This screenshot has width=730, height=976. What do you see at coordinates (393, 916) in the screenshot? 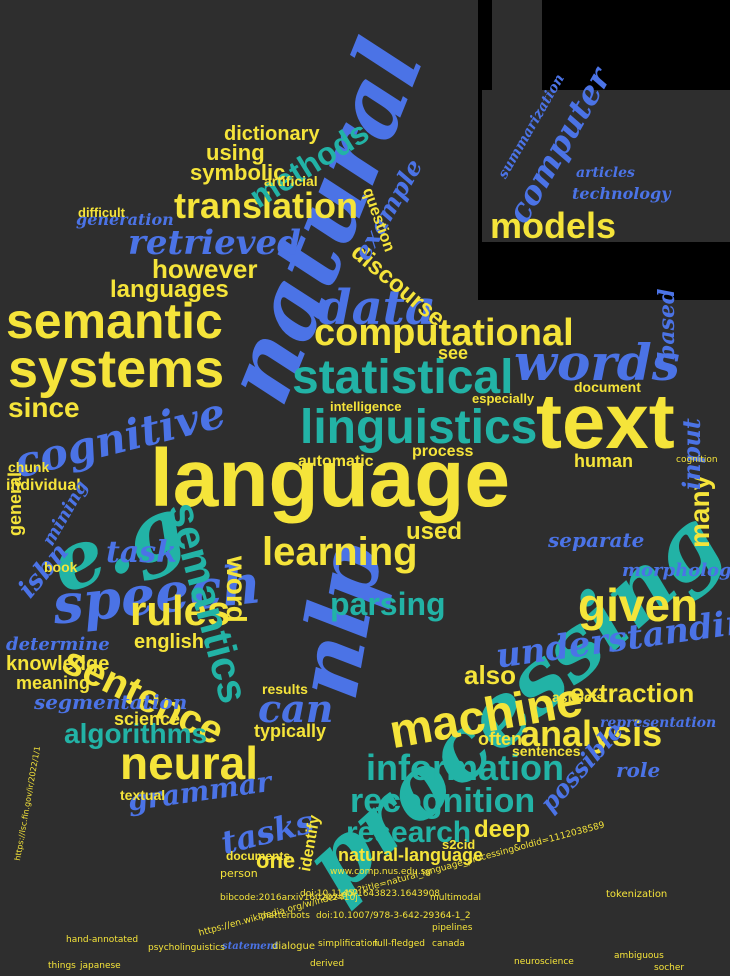
I see `word-doi-1: doi:10.1007/978-3-642-29364-1_2` at bounding box center [393, 916].